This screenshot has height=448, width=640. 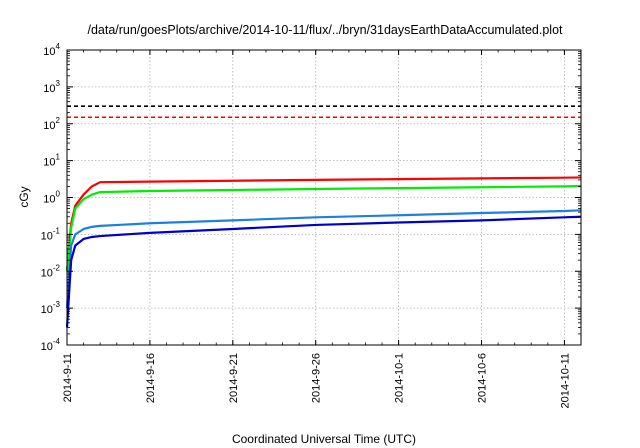 I want to click on y-tick-label: 10¹, so click(x=51, y=161).